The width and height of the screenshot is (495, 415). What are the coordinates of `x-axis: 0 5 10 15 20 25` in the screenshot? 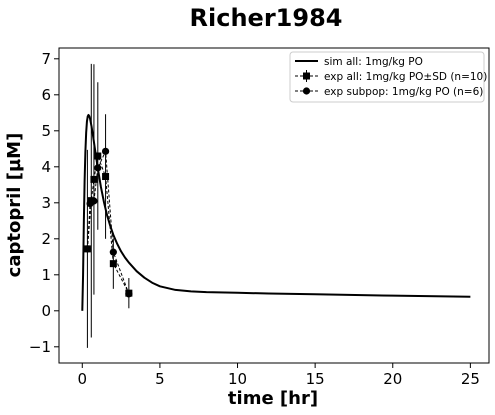 It's located at (279, 375).